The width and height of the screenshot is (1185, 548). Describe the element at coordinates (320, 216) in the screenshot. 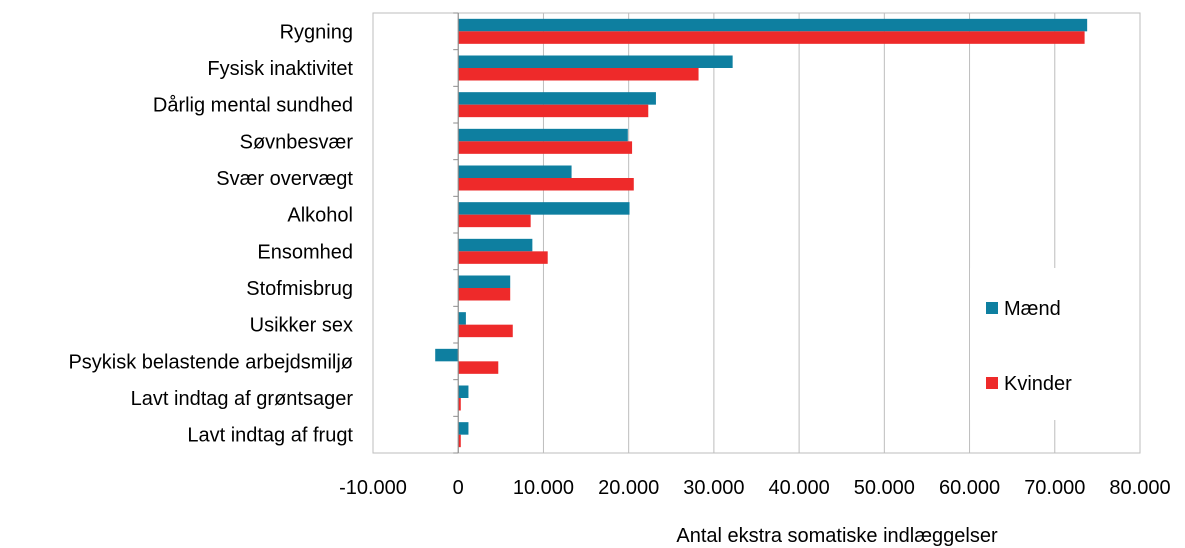

I see `category-label: Alkohol` at that location.